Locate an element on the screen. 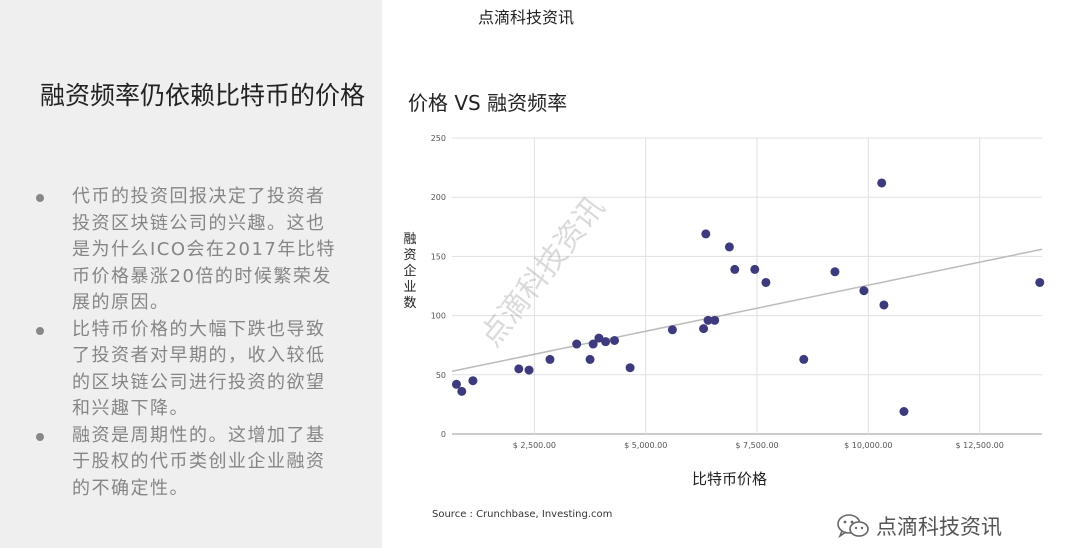  bullet-item: 融资是周期性的。这增加了基于股权的代币类创业企业融资的不确定性。 is located at coordinates (186, 463).